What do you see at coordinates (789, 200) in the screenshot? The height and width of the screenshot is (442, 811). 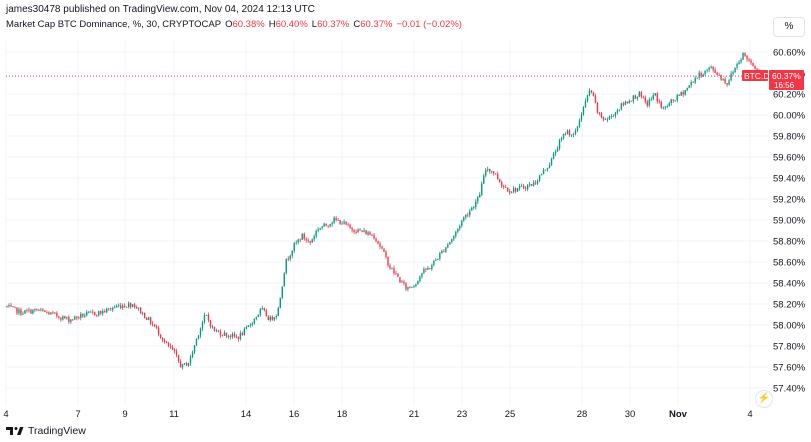 I see `y-tick-label: 59.20%` at bounding box center [789, 200].